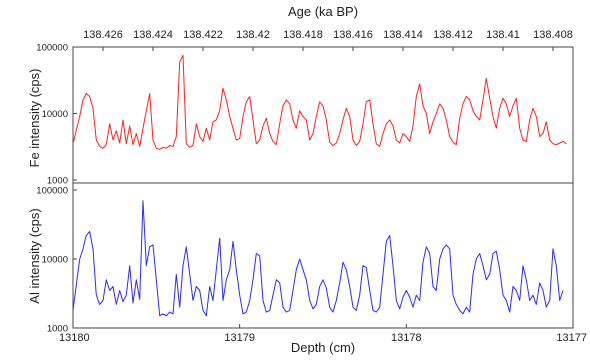 This screenshot has height=361, width=590. What do you see at coordinates (353, 35) in the screenshot?
I see `age-tick-label: 138.416` at bounding box center [353, 35].